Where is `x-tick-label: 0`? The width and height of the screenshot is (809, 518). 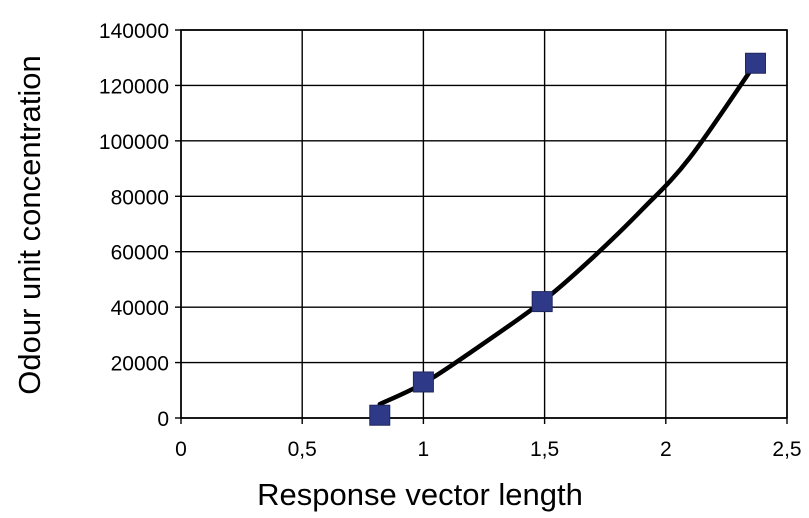 x-tick-label: 0 is located at coordinates (181, 449).